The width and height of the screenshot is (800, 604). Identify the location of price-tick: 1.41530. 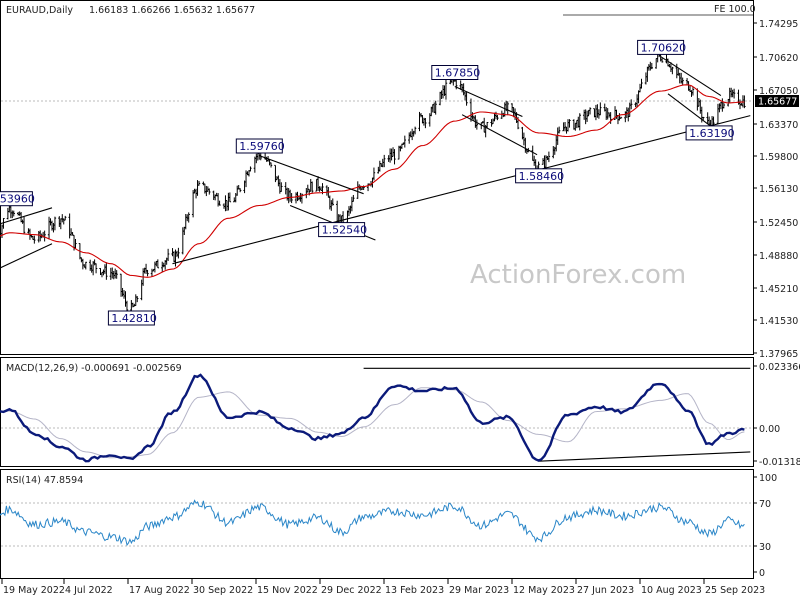
(778, 321).